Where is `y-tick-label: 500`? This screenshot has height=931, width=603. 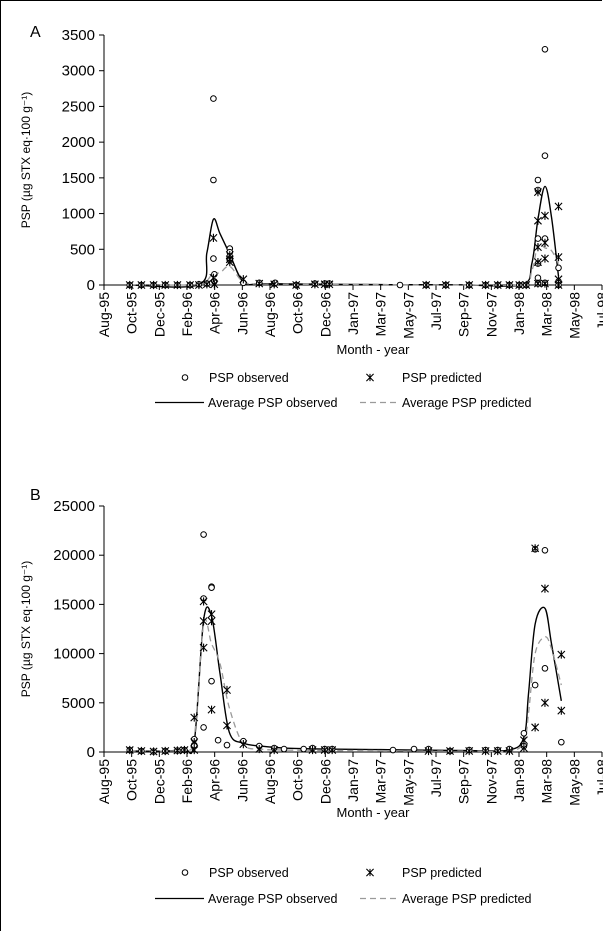
y-tick-label: 500 is located at coordinates (82, 249).